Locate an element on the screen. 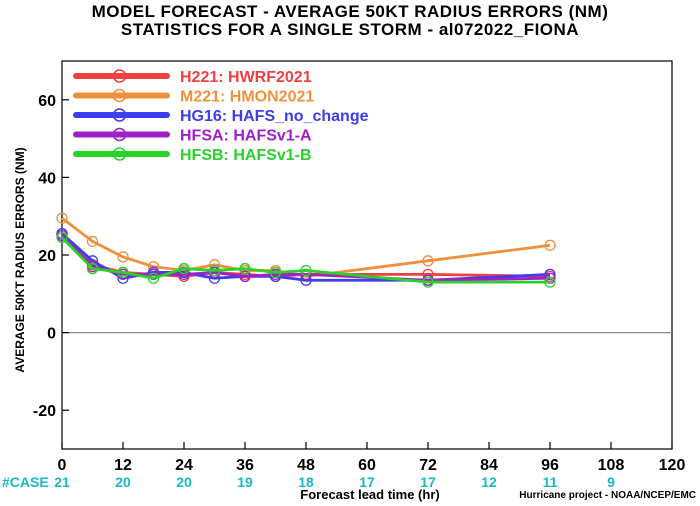  x-tick-label: 108 is located at coordinates (611, 465).